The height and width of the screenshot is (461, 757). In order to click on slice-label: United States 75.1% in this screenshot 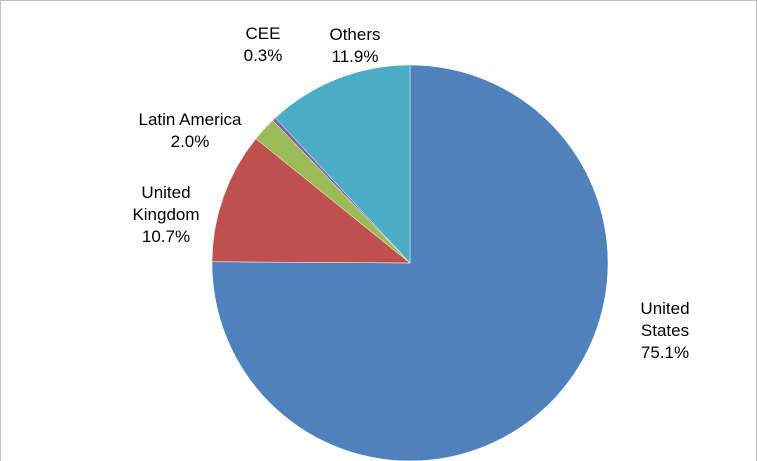, I will do `click(665, 331)`.